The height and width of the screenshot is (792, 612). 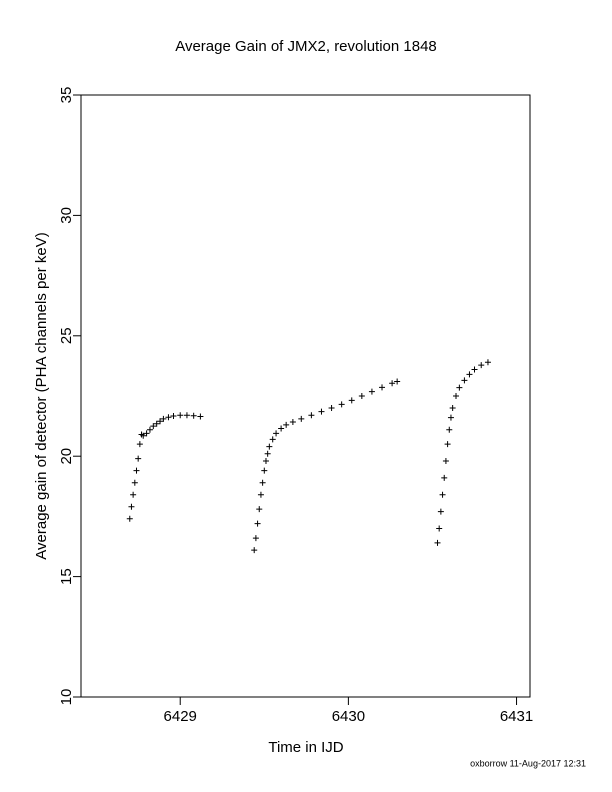 What do you see at coordinates (66, 335) in the screenshot?
I see `y-tick-label: 25` at bounding box center [66, 335].